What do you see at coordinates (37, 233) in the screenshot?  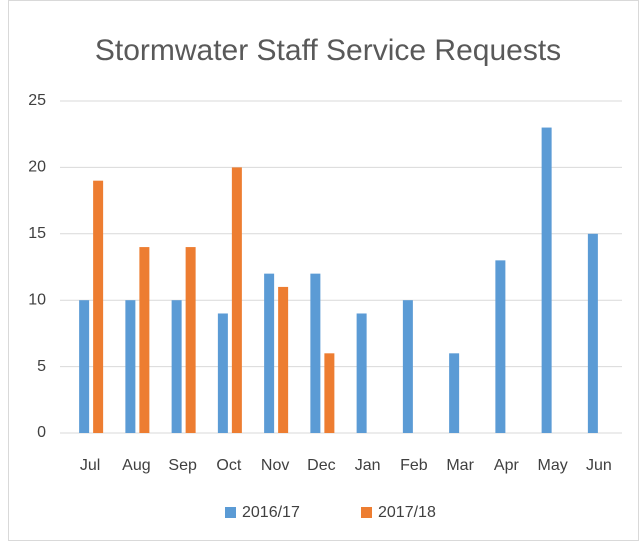 I see `y-tick-label: 15` at bounding box center [37, 233].